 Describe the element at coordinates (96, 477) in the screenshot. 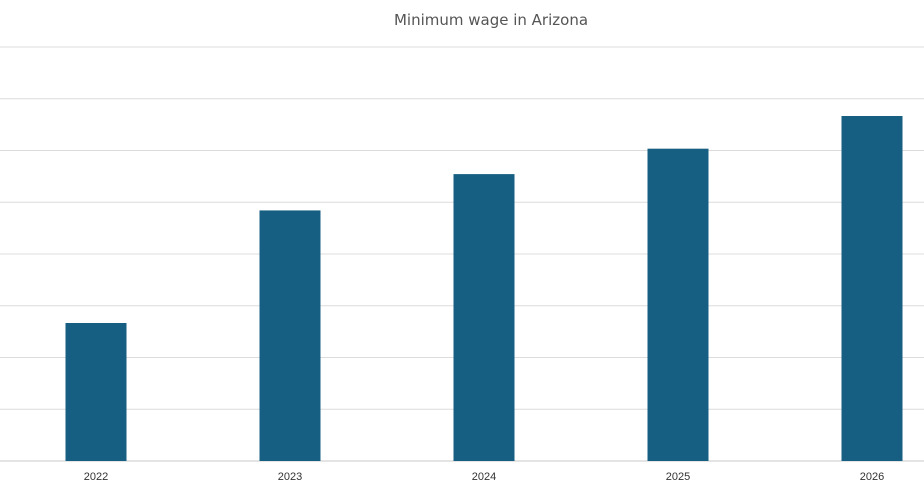

I see `x-tick-label-2022: 2022` at that location.